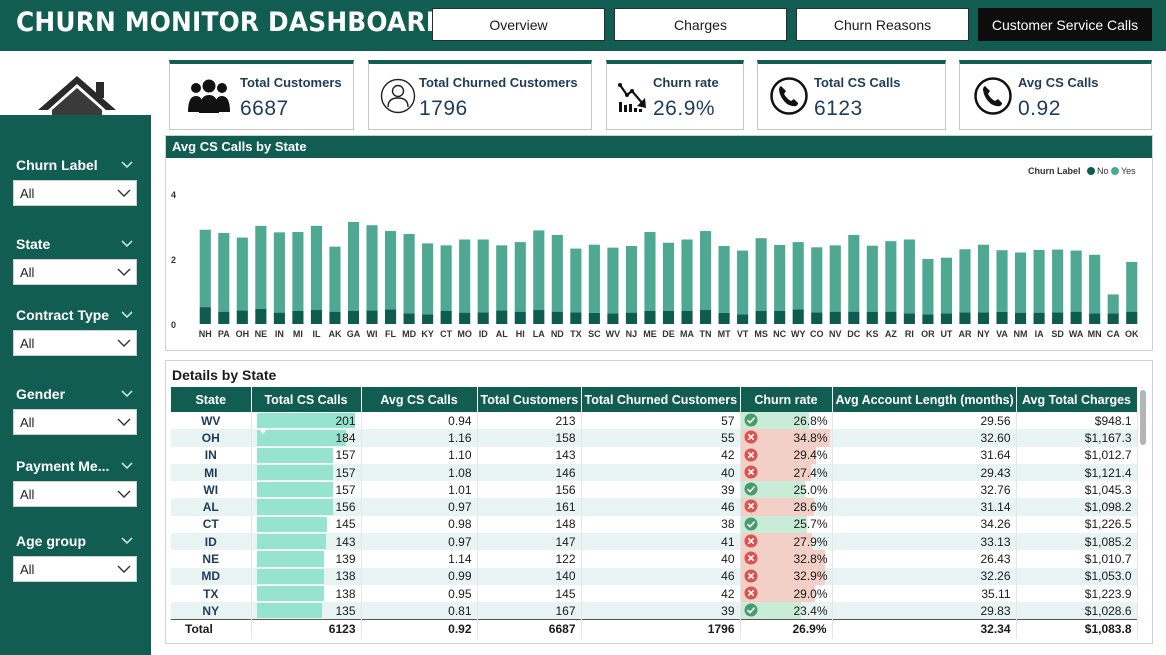 Image resolution: width=1166 pixels, height=655 pixels. What do you see at coordinates (965, 281) in the screenshot?
I see `bar-ar-yes` at bounding box center [965, 281].